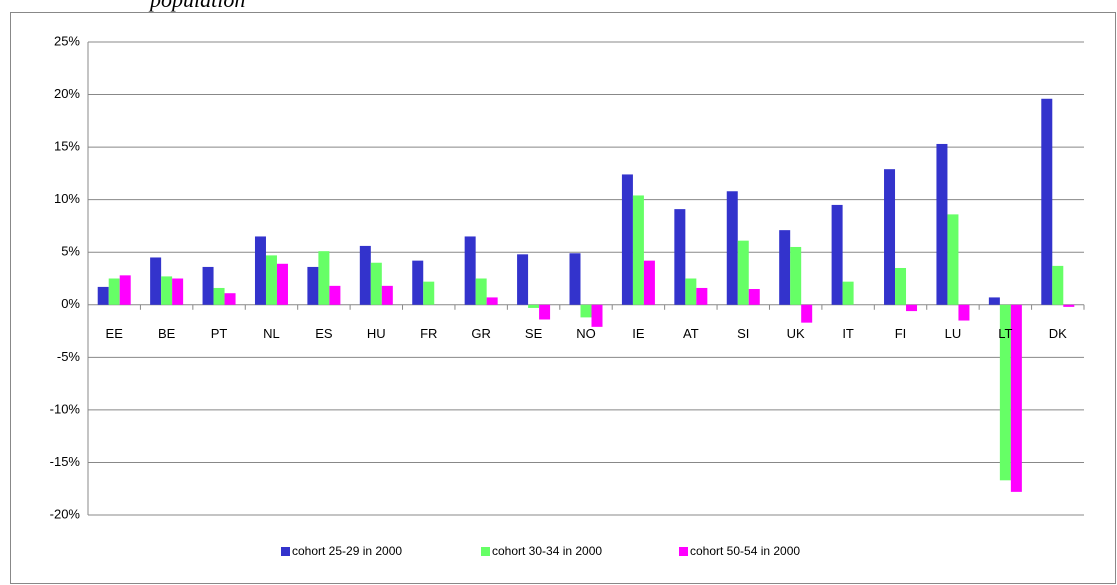 The width and height of the screenshot is (1117, 585). I want to click on chart-title: population, so click(196, 6).